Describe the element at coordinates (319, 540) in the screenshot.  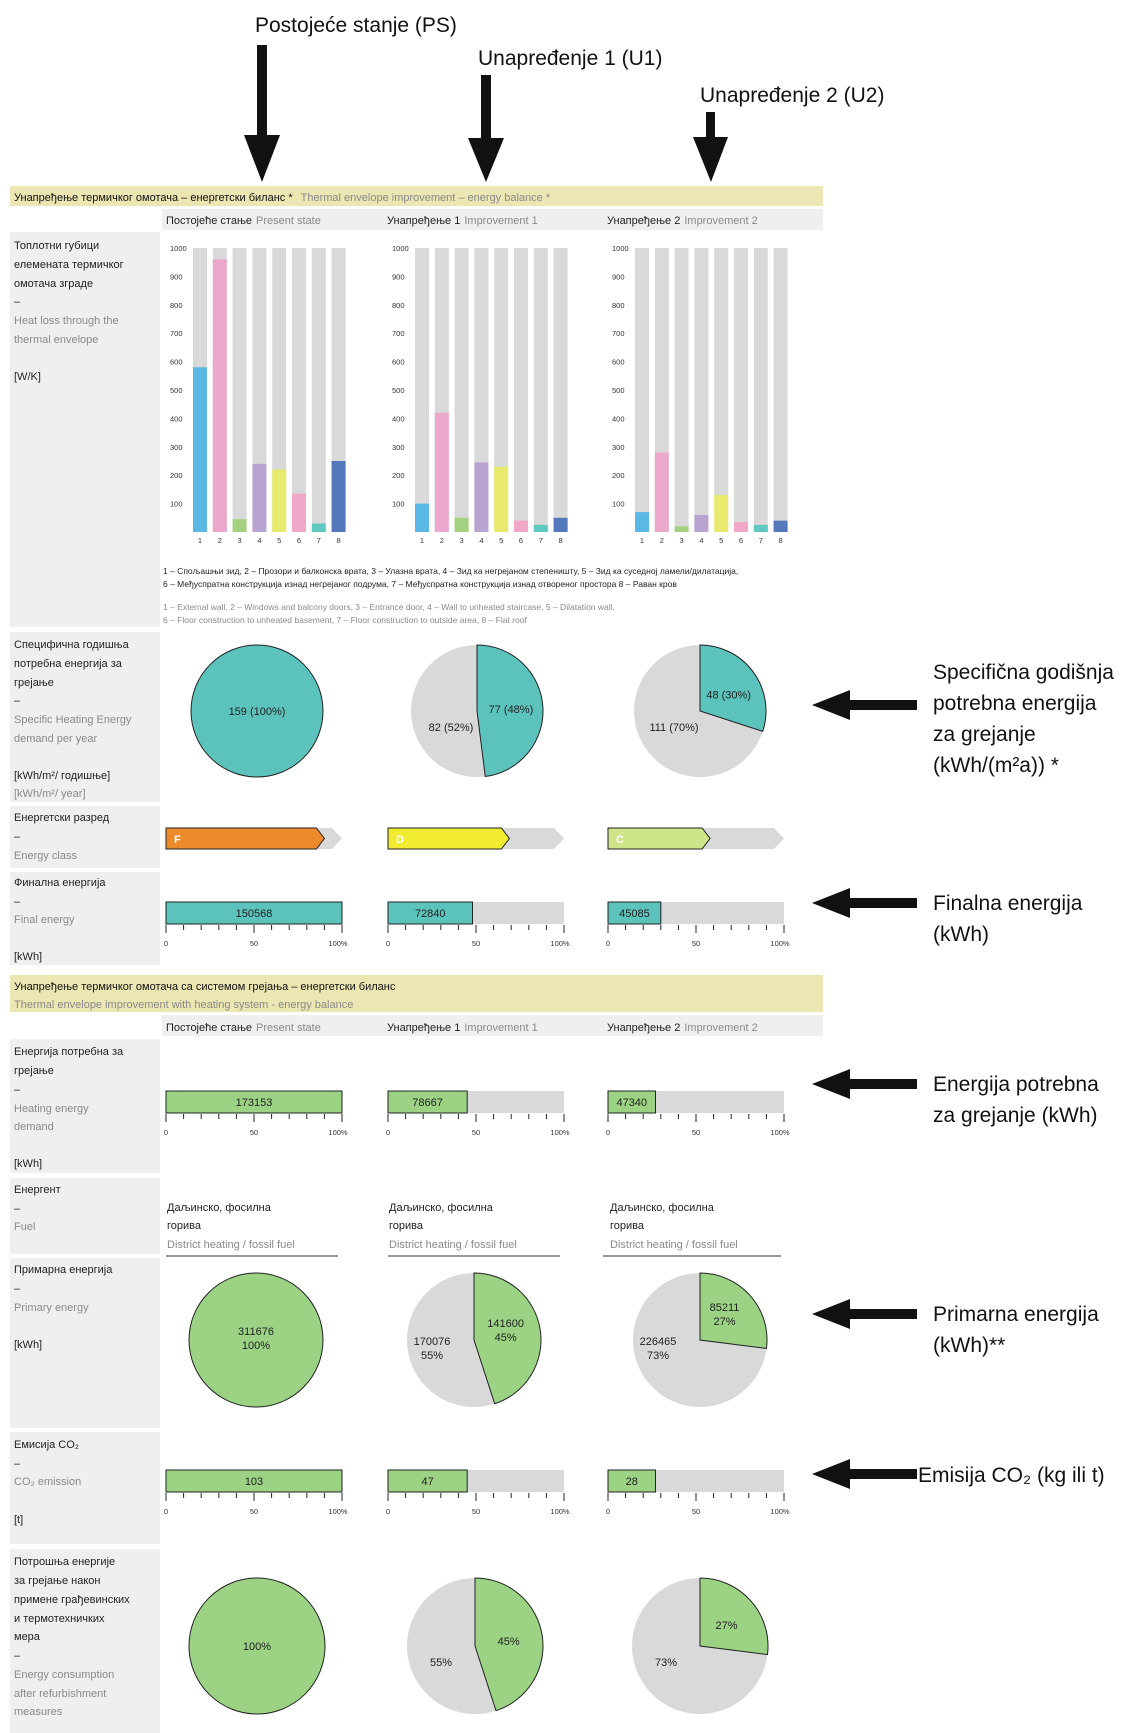
I see `x-tick-label: 7` at that location.